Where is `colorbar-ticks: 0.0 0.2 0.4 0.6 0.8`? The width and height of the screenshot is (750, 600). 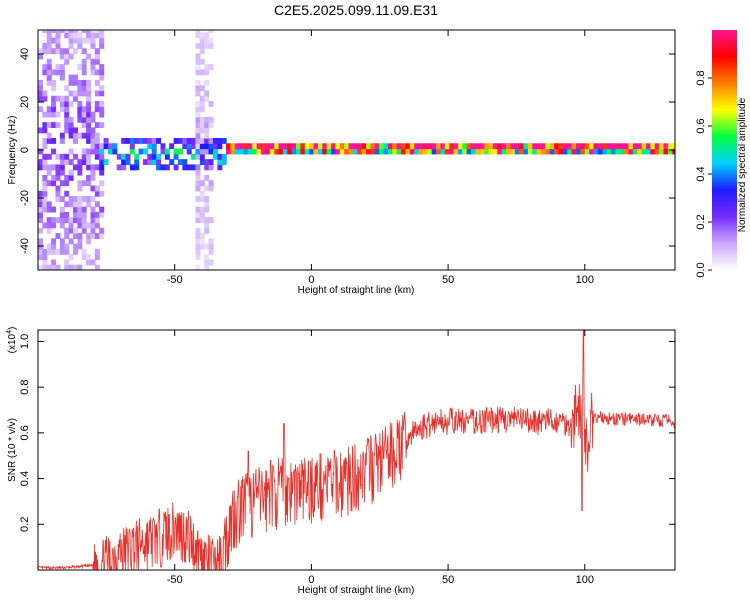
colorbar-ticks: 0.0 0.2 0.4 0.6 0.8 is located at coordinates (703, 174).